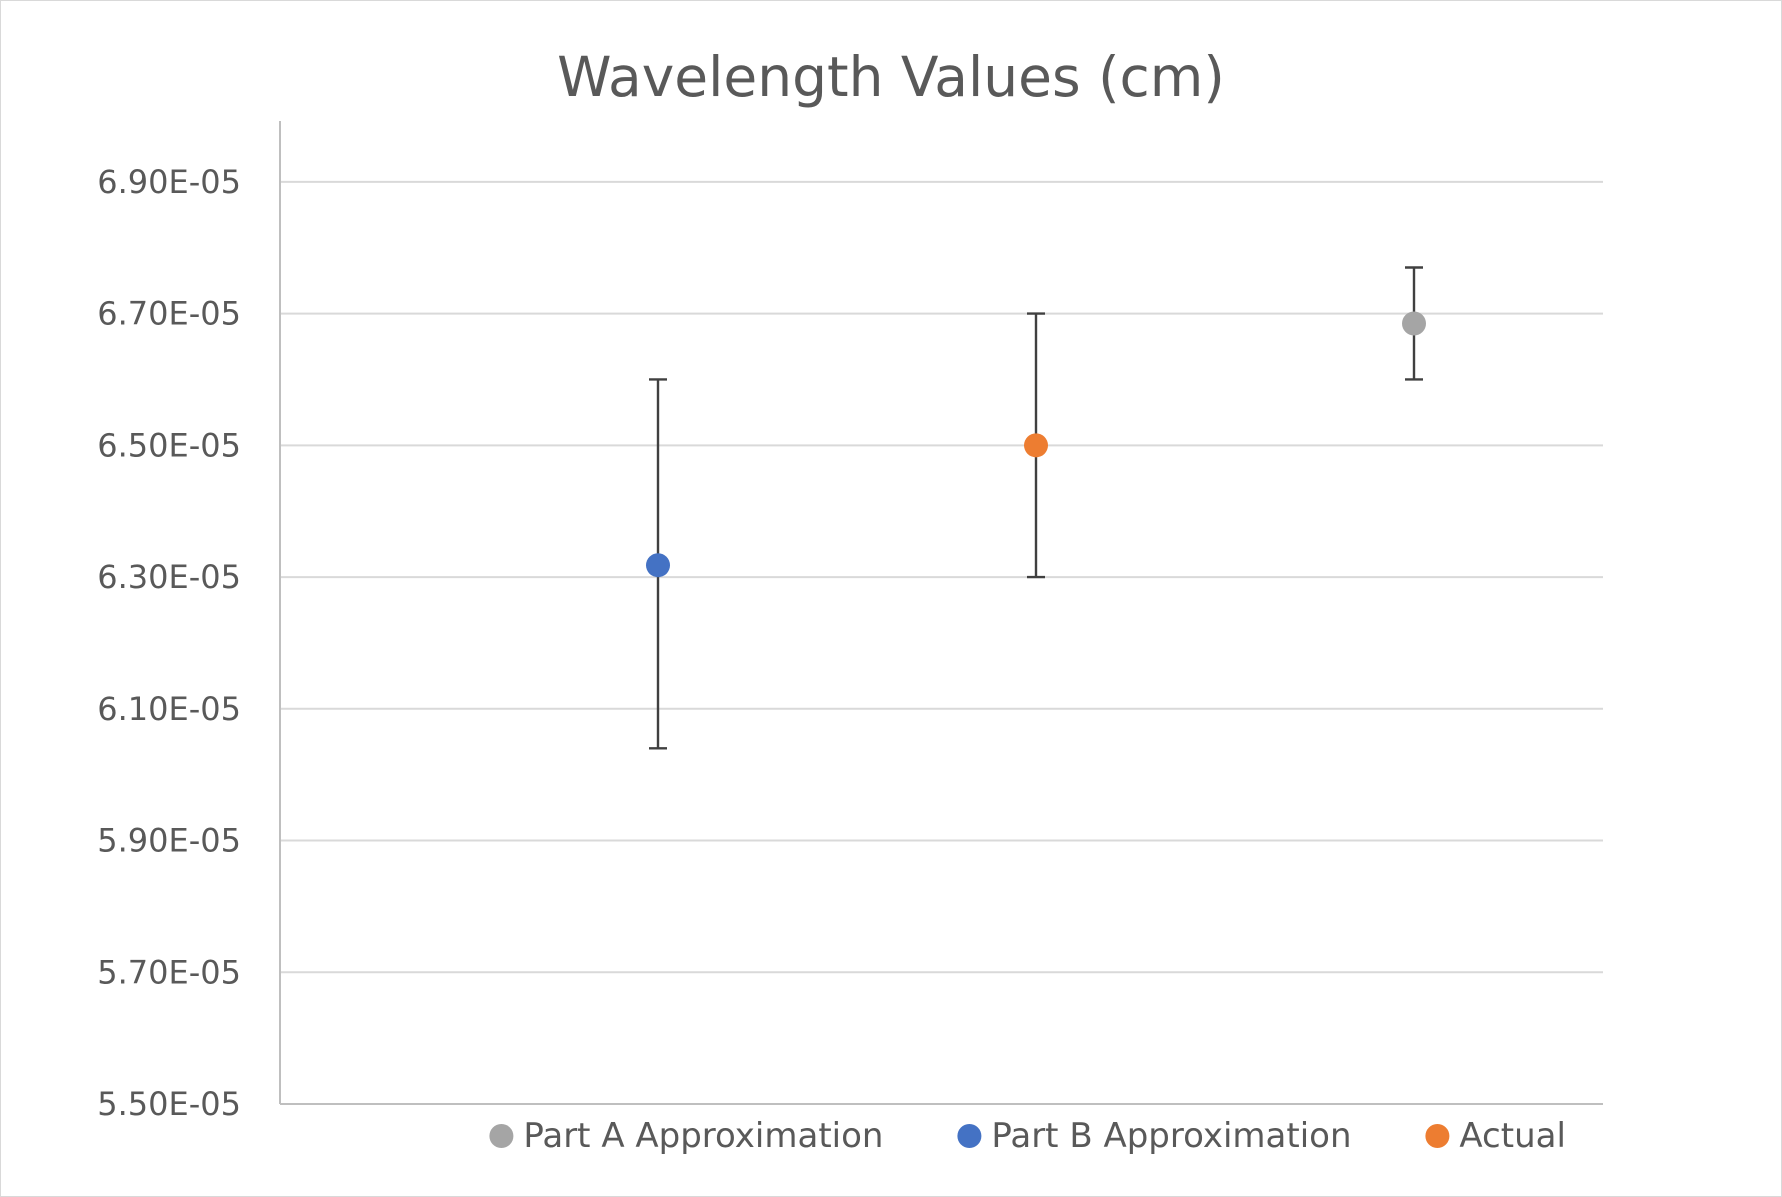 The height and width of the screenshot is (1197, 1782). What do you see at coordinates (1171, 1136) in the screenshot?
I see `legend-label: Part B Approximation` at bounding box center [1171, 1136].